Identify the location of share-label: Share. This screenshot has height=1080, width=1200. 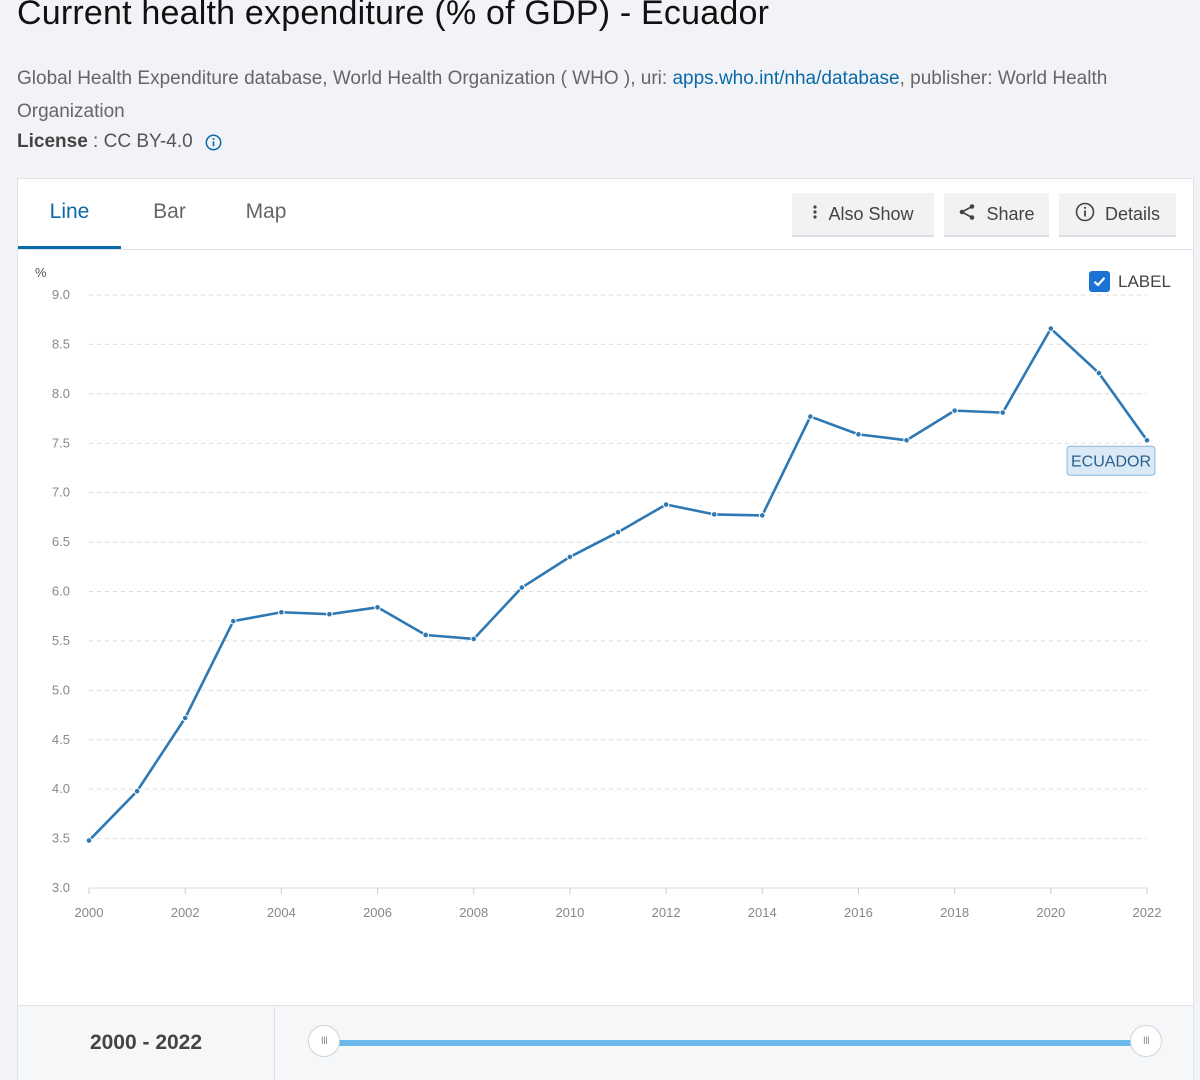
(1010, 213).